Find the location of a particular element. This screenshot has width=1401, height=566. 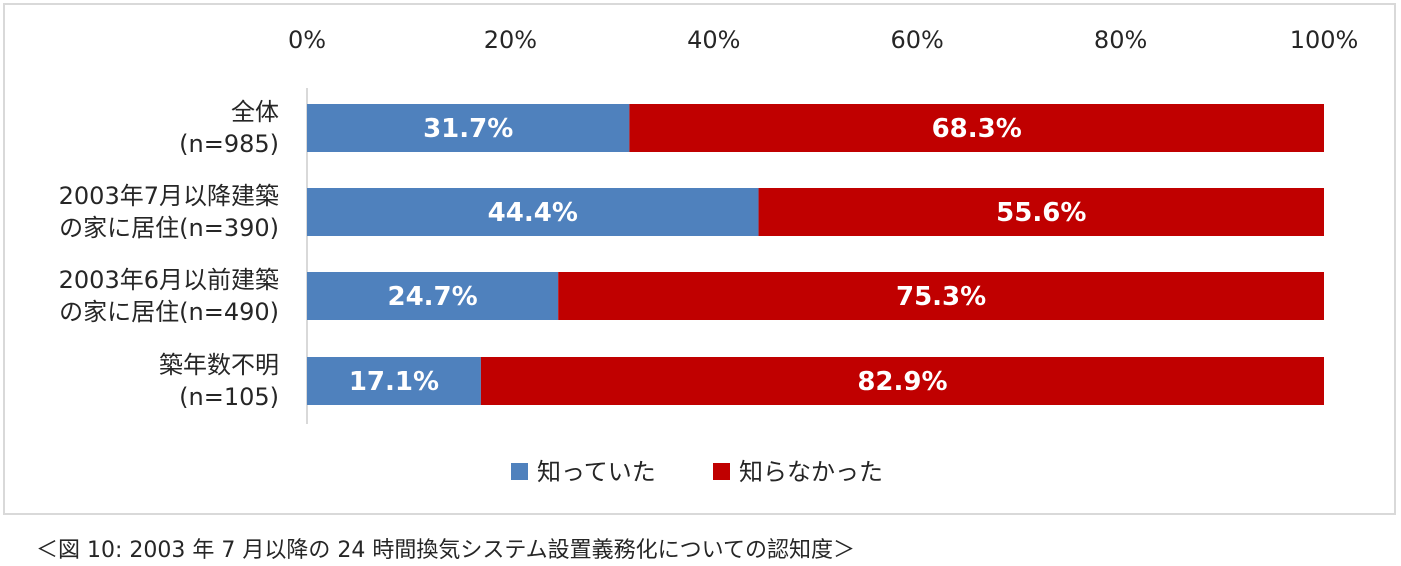

category-label: 2003年6月以前建築 is located at coordinates (169, 280).